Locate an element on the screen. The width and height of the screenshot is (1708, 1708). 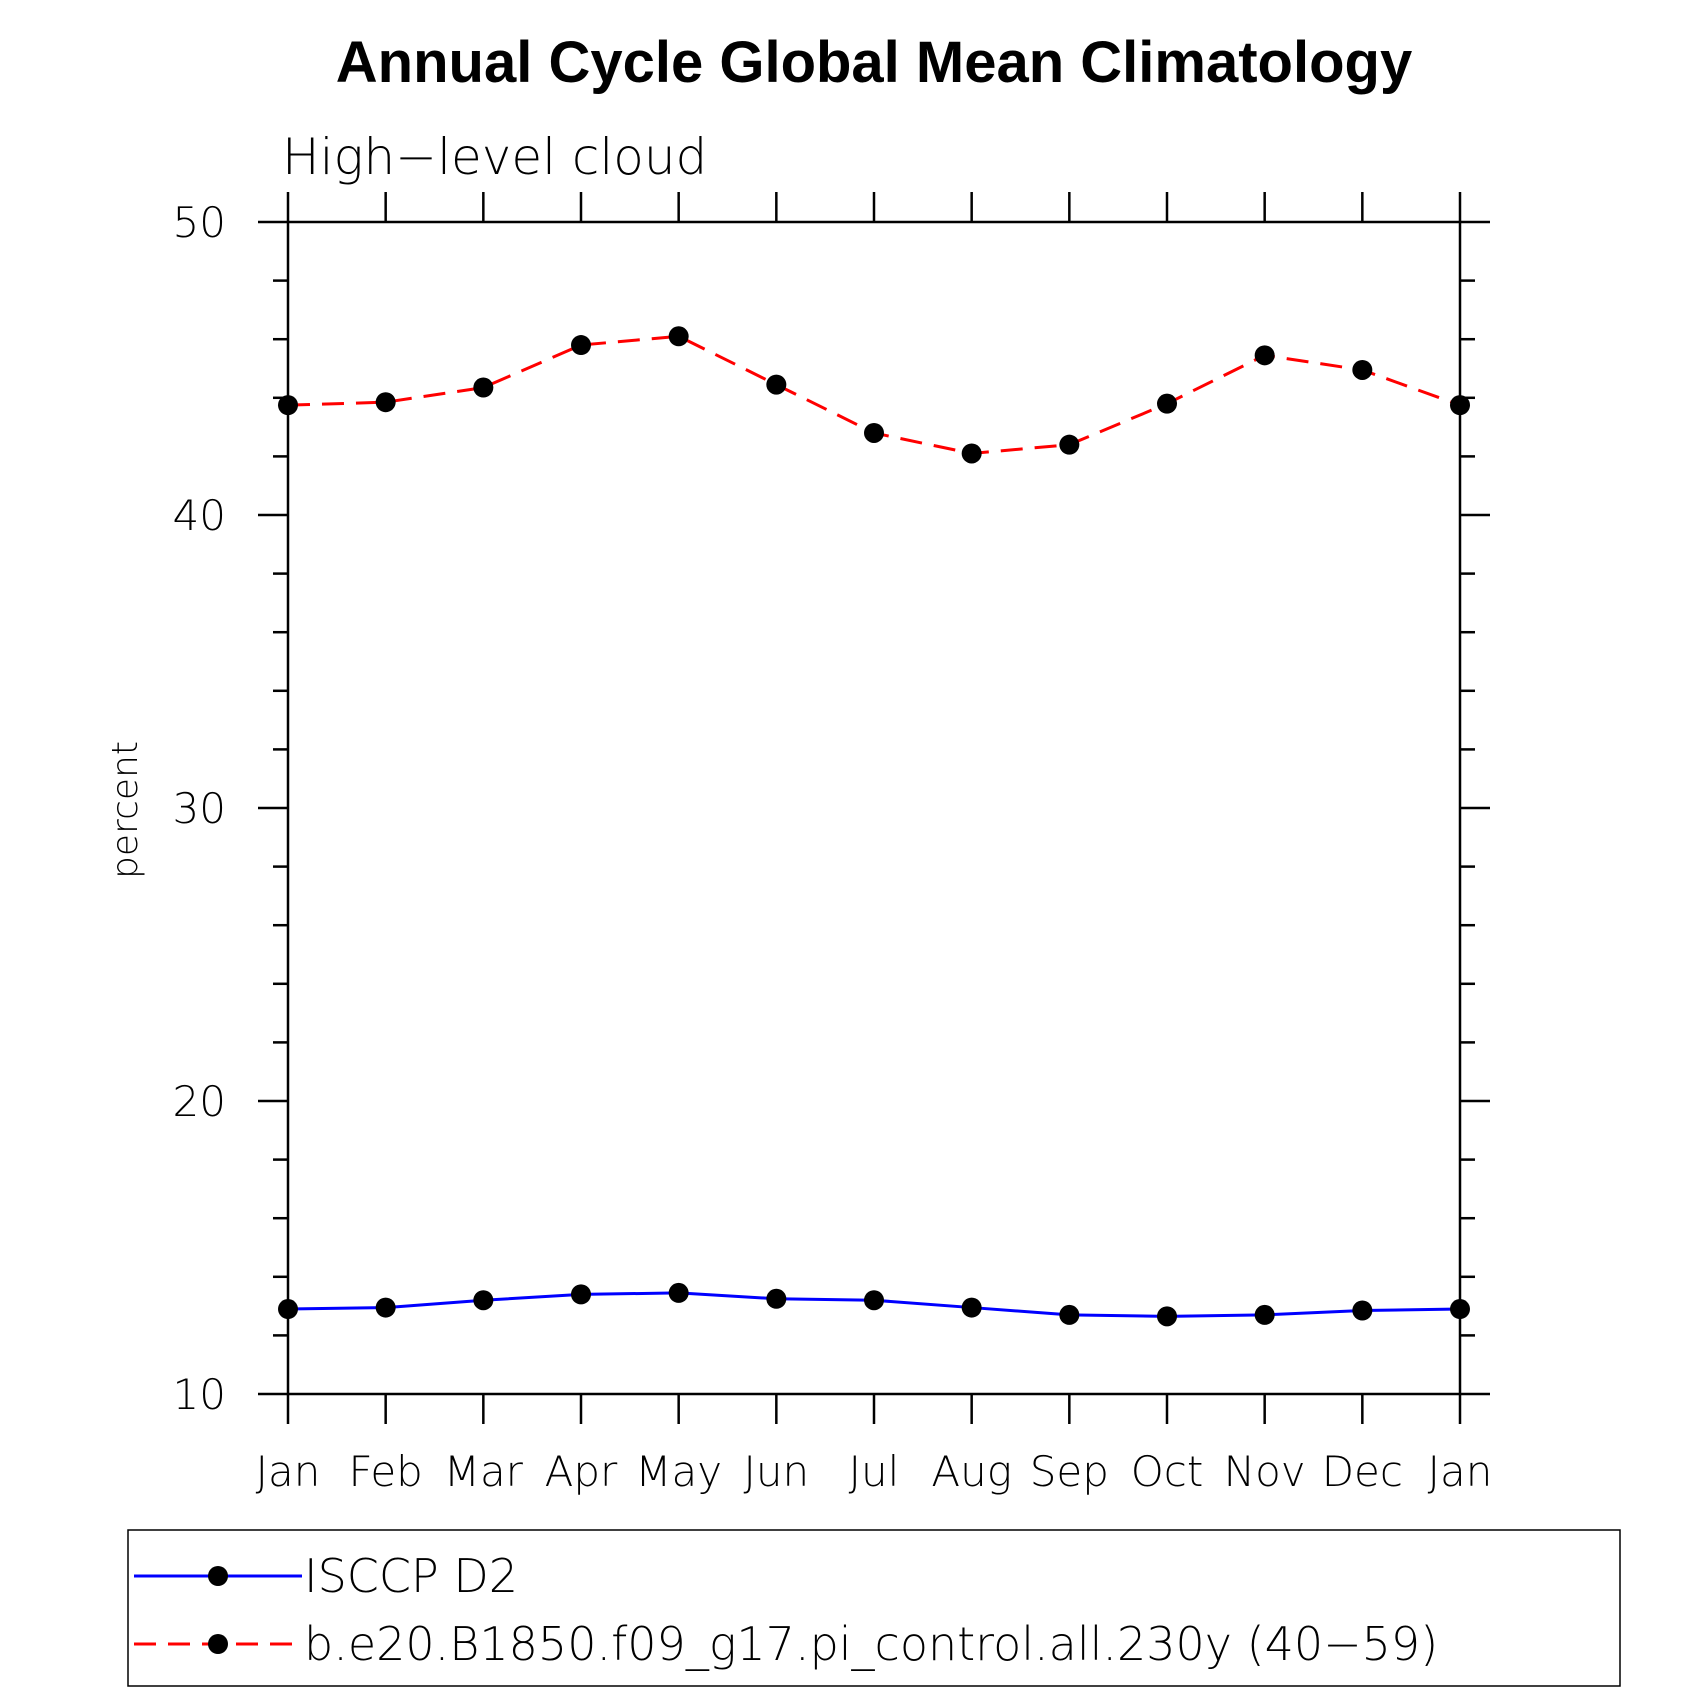
y-tick-label: 50 is located at coordinates (199, 222).